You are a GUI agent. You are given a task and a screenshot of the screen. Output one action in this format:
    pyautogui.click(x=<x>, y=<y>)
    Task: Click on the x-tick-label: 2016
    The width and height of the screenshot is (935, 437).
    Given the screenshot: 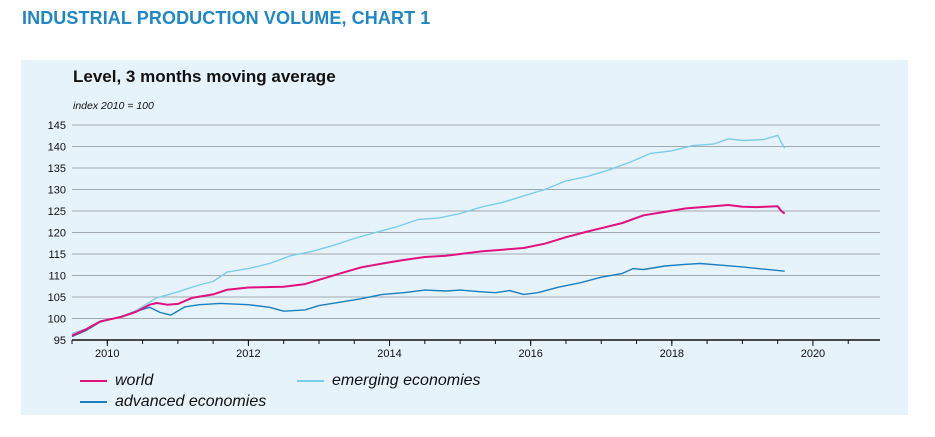 What is the action you would take?
    pyautogui.click(x=530, y=354)
    